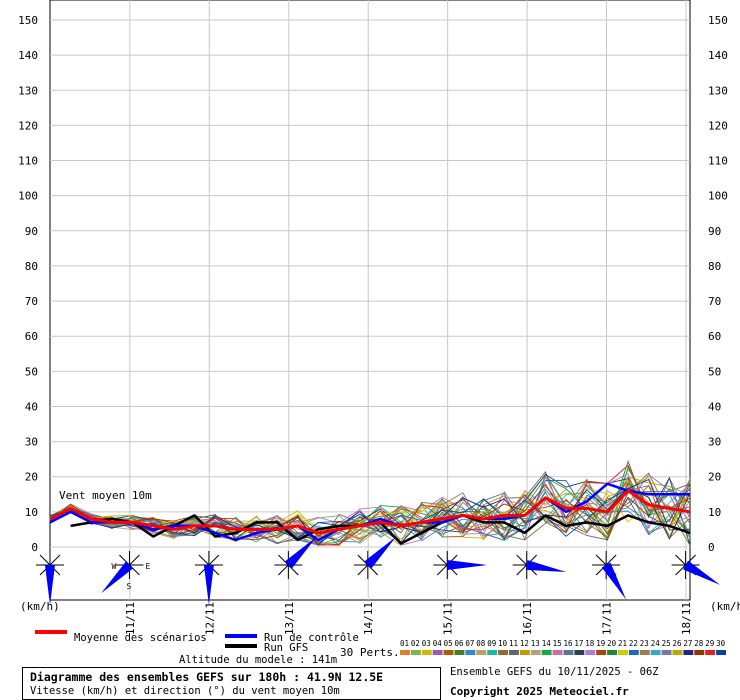  What do you see at coordinates (714, 442) in the screenshot?
I see `y-tick-label-right: 30` at bounding box center [714, 442].